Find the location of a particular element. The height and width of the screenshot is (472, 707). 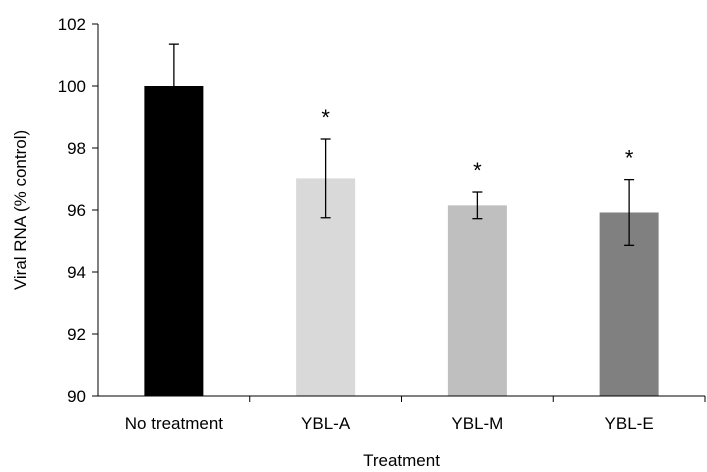

x-tick-label: YBL-A is located at coordinates (326, 423).